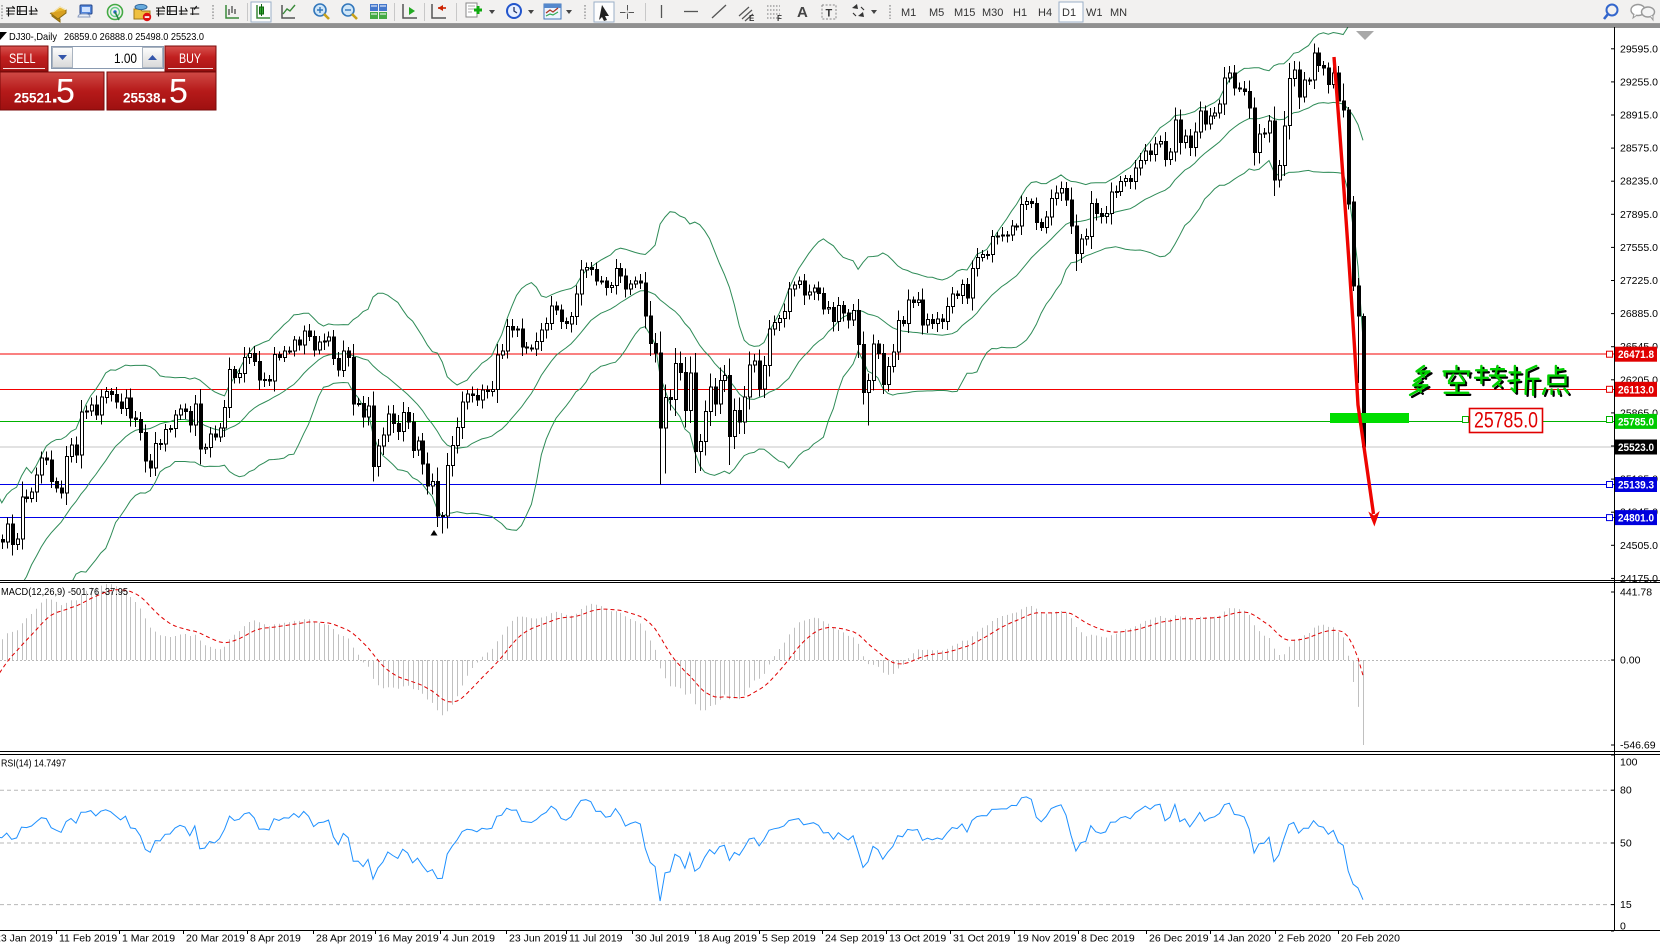 The width and height of the screenshot is (1660, 944). Describe the element at coordinates (215, 938) in the screenshot. I see `svg-text: 20 Mar 2019` at that location.